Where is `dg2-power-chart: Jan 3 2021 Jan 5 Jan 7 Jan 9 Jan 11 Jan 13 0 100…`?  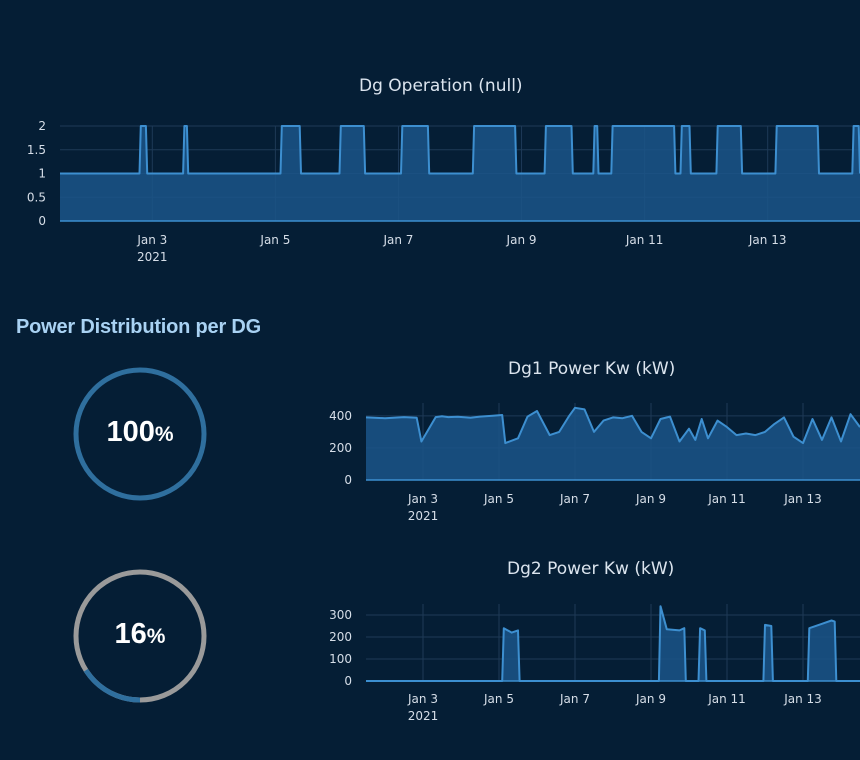
dg2-power-chart: Jan 3 2021 Jan 5 Jan 7 Jan 9 Jan 11 Jan 13 0 100… is located at coordinates (594, 663).